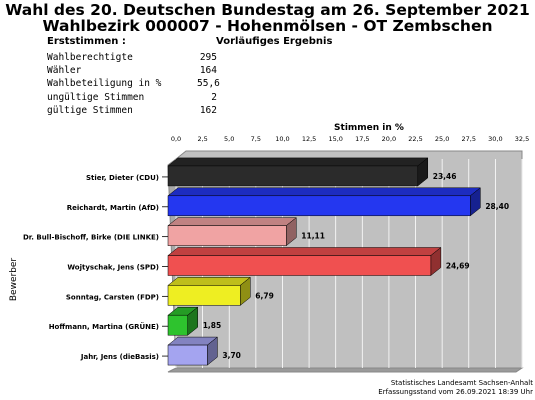 This screenshot has width=535, height=400. I want to click on stat-label: gültige Stimmen, so click(90, 110).